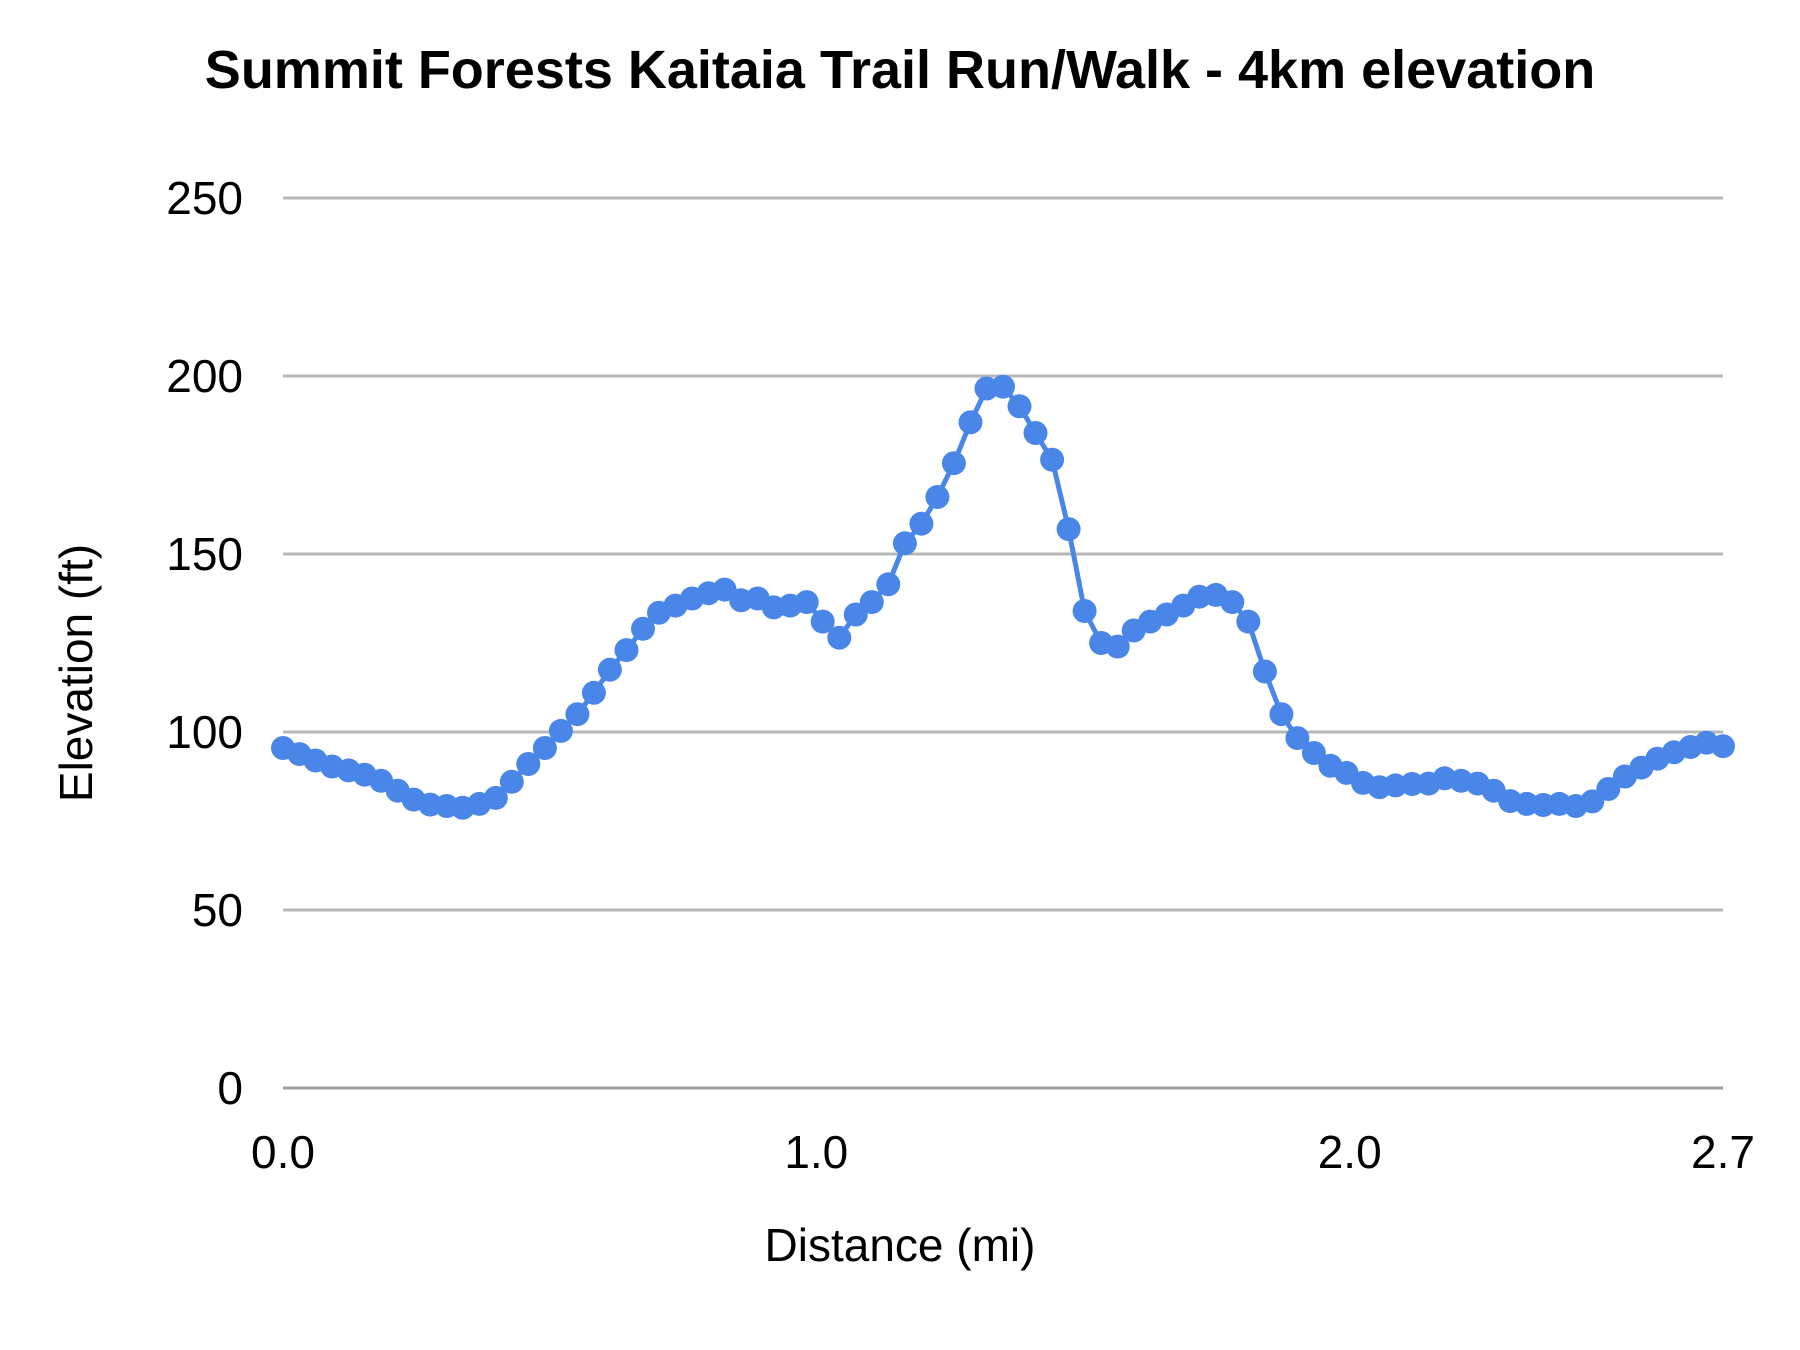 The height and width of the screenshot is (1350, 1800). I want to click on y-tick-label: 0, so click(230, 1088).